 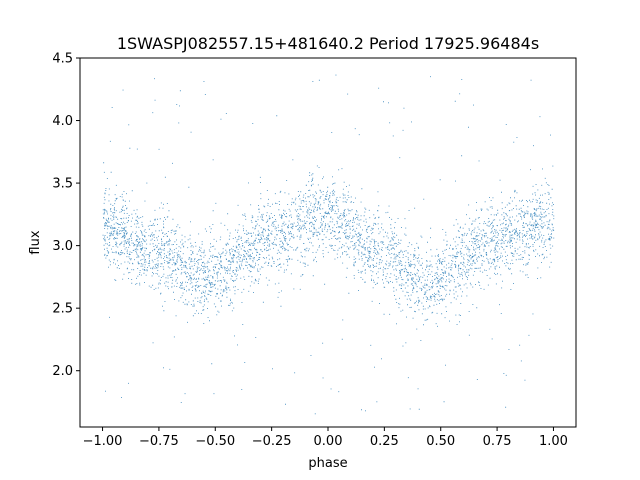 I want to click on x-tick-label: 0.00, so click(x=328, y=441).